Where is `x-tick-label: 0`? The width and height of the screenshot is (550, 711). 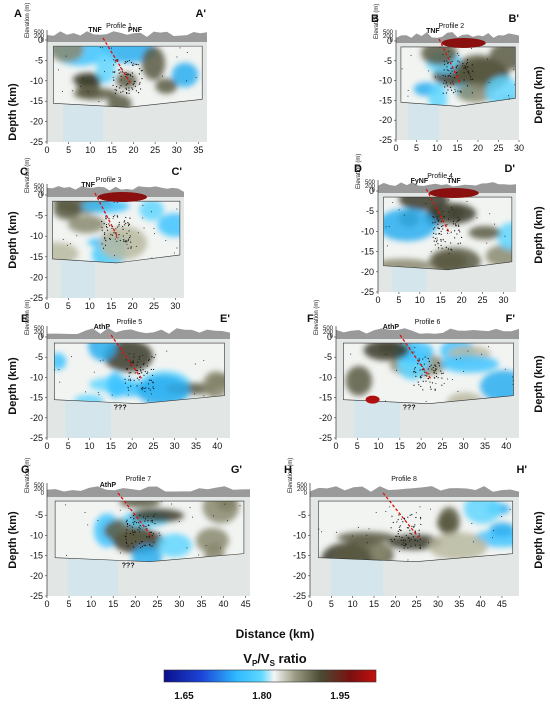
x-tick-label: 0 is located at coordinates (309, 604).